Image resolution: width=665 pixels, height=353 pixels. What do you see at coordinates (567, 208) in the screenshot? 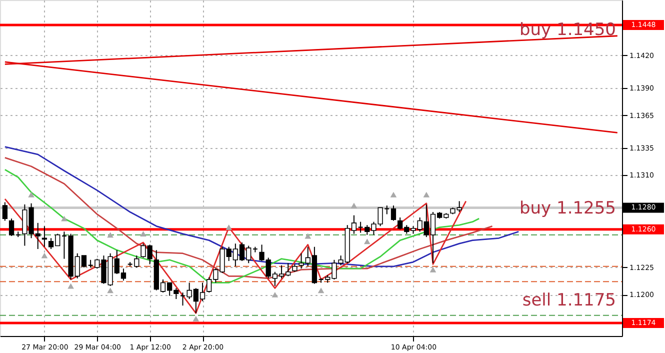
I see `annotation: buy 1.1255` at bounding box center [567, 208].